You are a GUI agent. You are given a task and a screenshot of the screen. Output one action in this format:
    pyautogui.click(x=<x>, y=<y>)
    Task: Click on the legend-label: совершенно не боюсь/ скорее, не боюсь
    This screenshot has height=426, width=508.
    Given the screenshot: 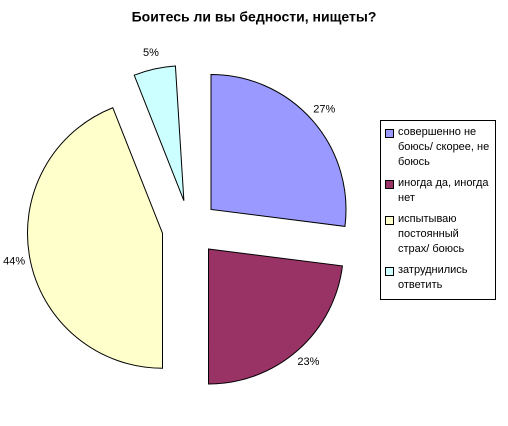 What is the action you would take?
    pyautogui.click(x=444, y=147)
    